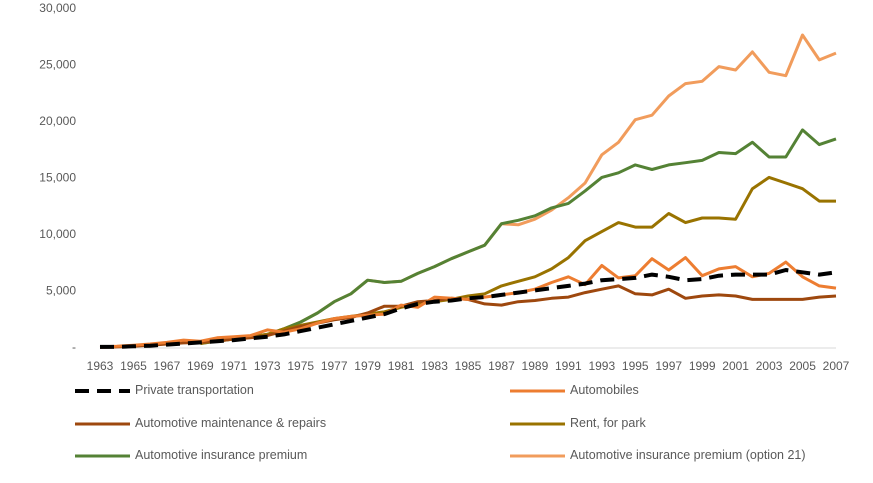  What do you see at coordinates (221, 455) in the screenshot?
I see `legend-label: Automotive insurance premium` at bounding box center [221, 455].